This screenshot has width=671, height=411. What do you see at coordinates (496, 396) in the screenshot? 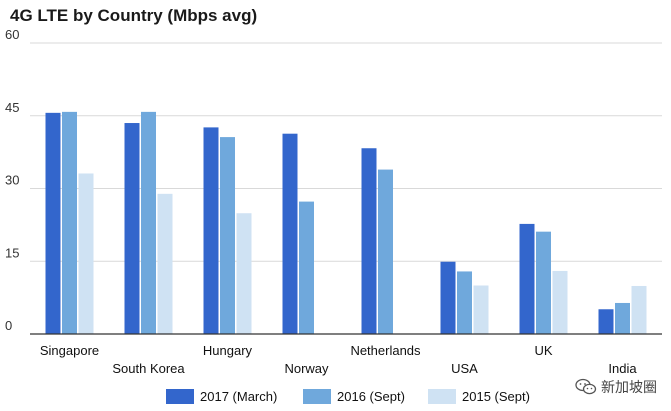
I see `legend-label: 2015 (Sept)` at bounding box center [496, 396].